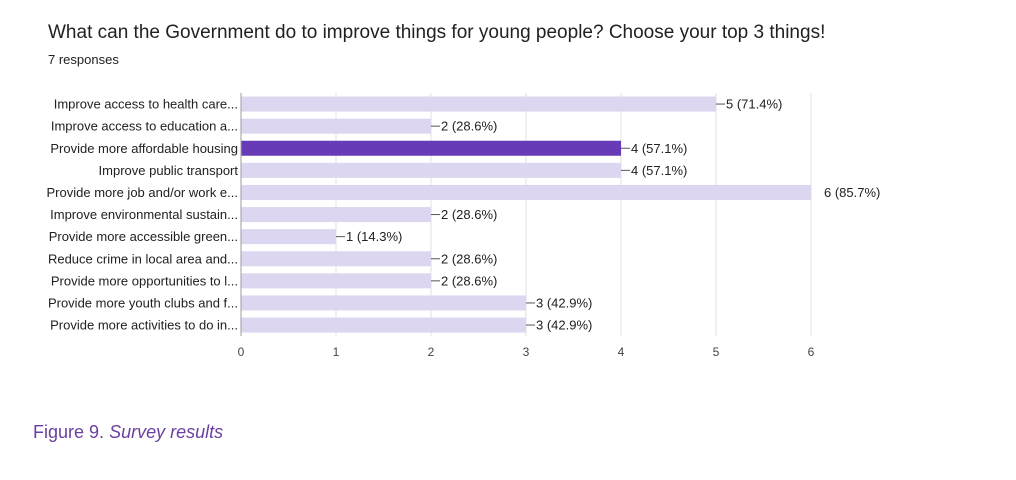 This screenshot has width=1016, height=480. I want to click on x-tick-label: 6, so click(811, 352).